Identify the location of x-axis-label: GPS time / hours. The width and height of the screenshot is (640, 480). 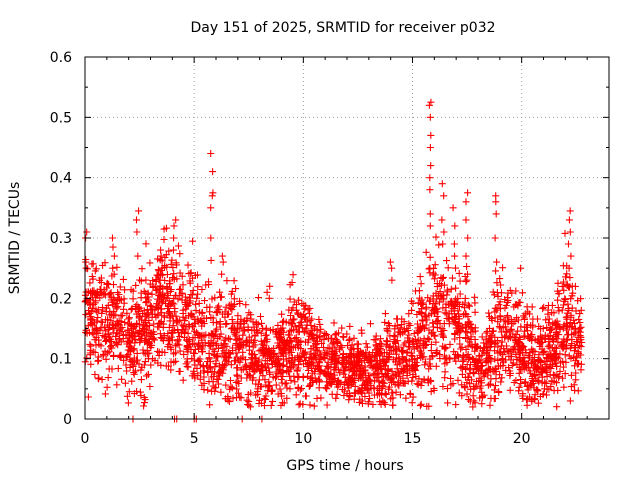
(344, 466).